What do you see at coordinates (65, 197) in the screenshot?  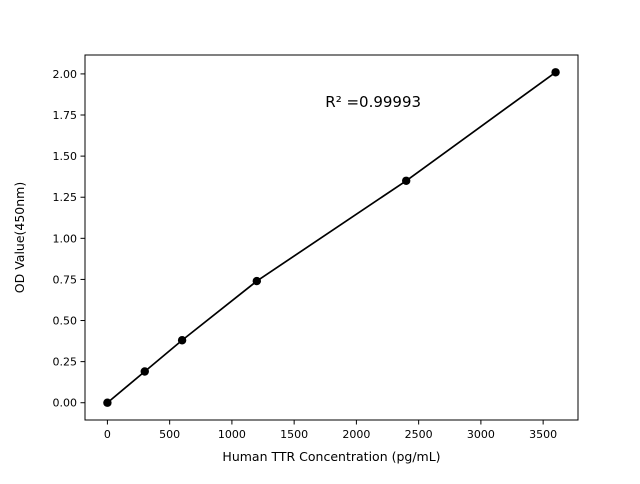 I see `y-tick-label: 1.25` at bounding box center [65, 197].